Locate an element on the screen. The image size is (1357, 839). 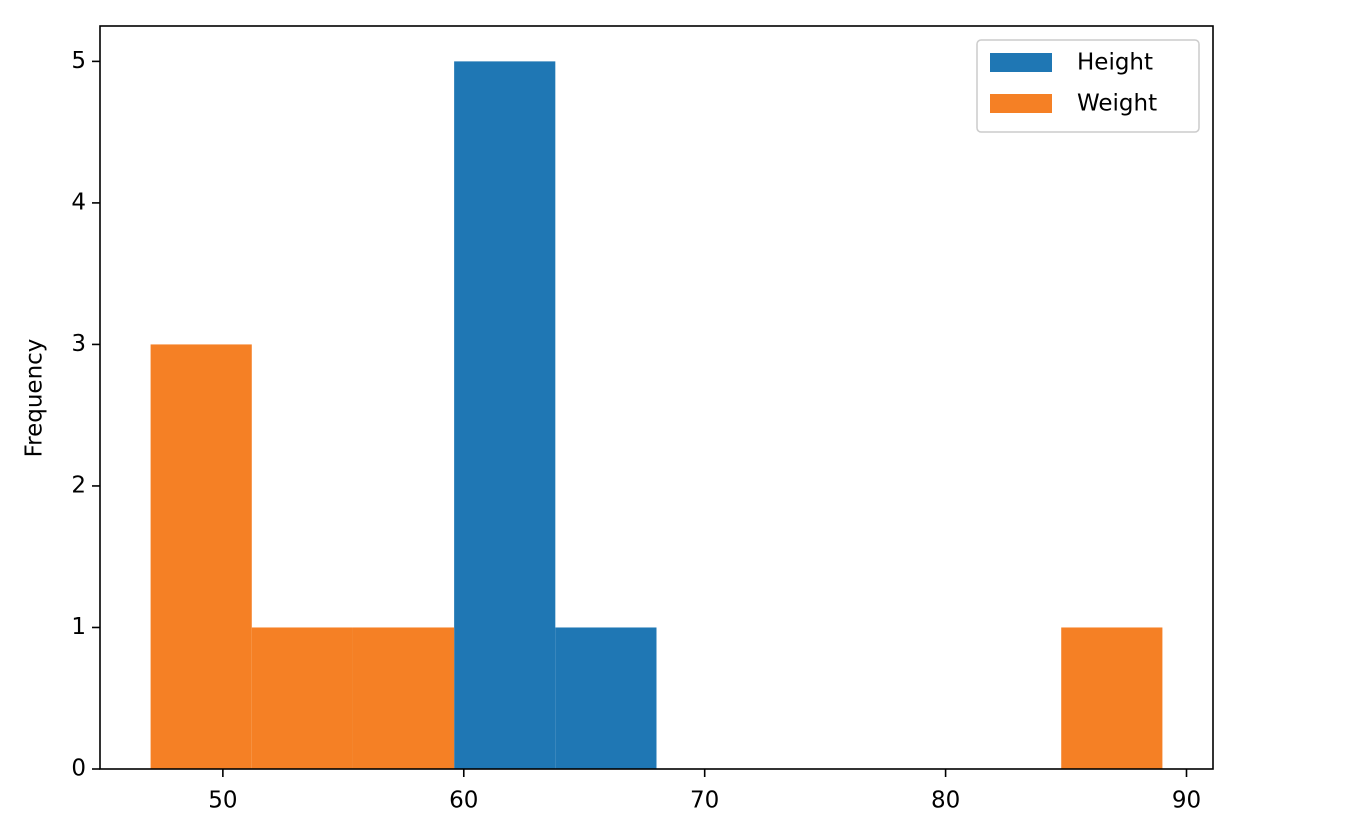
x-tick-label: 70 is located at coordinates (704, 801).